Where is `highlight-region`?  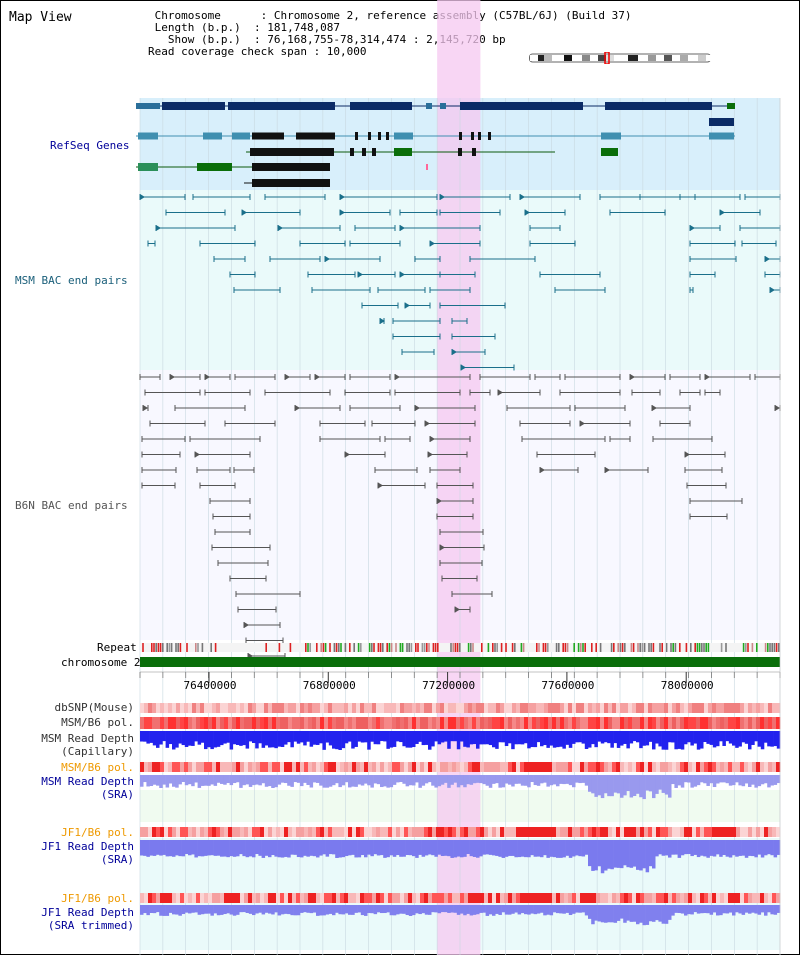 highlight-region is located at coordinates (459, 477).